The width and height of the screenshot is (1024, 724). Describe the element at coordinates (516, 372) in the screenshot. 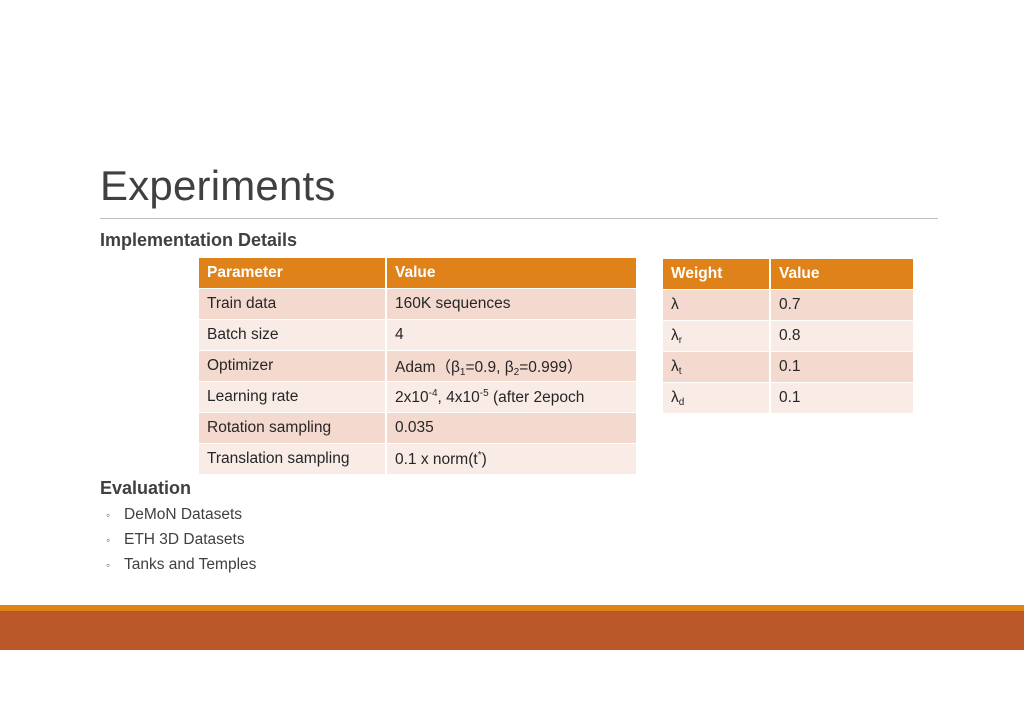

I see `subscript: 2` at that location.